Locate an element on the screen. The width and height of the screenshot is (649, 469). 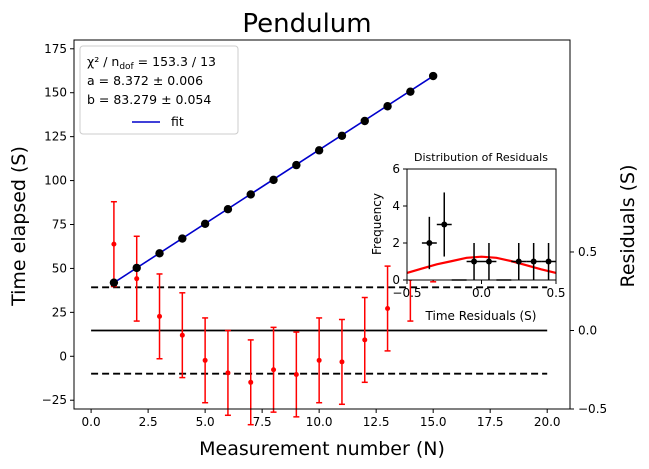
gaussian-curve is located at coordinates (481, 265).